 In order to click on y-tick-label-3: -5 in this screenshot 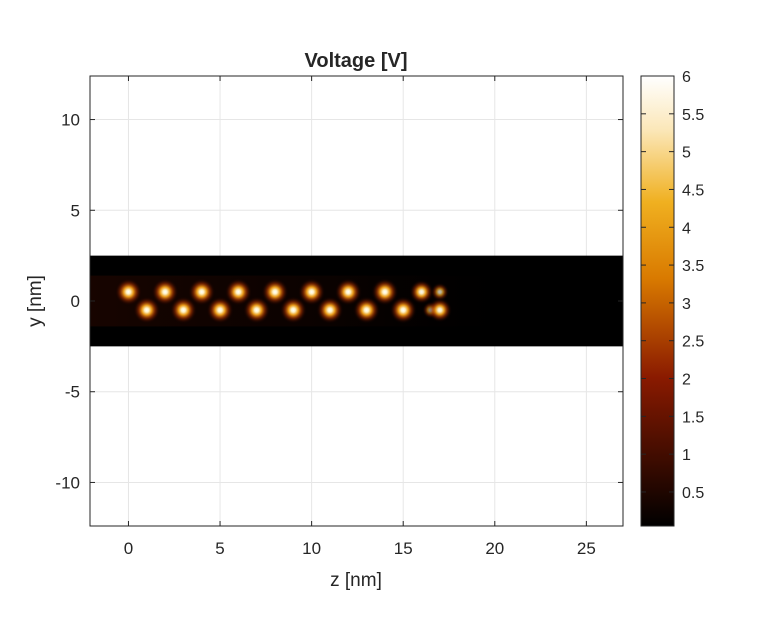, I will do `click(72, 392)`.